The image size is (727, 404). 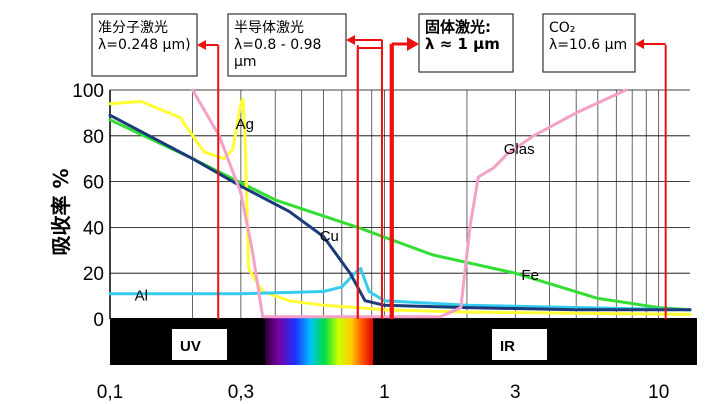 What do you see at coordinates (269, 27) in the screenshot?
I see `annotation-text-diode: 半导体激光` at bounding box center [269, 27].